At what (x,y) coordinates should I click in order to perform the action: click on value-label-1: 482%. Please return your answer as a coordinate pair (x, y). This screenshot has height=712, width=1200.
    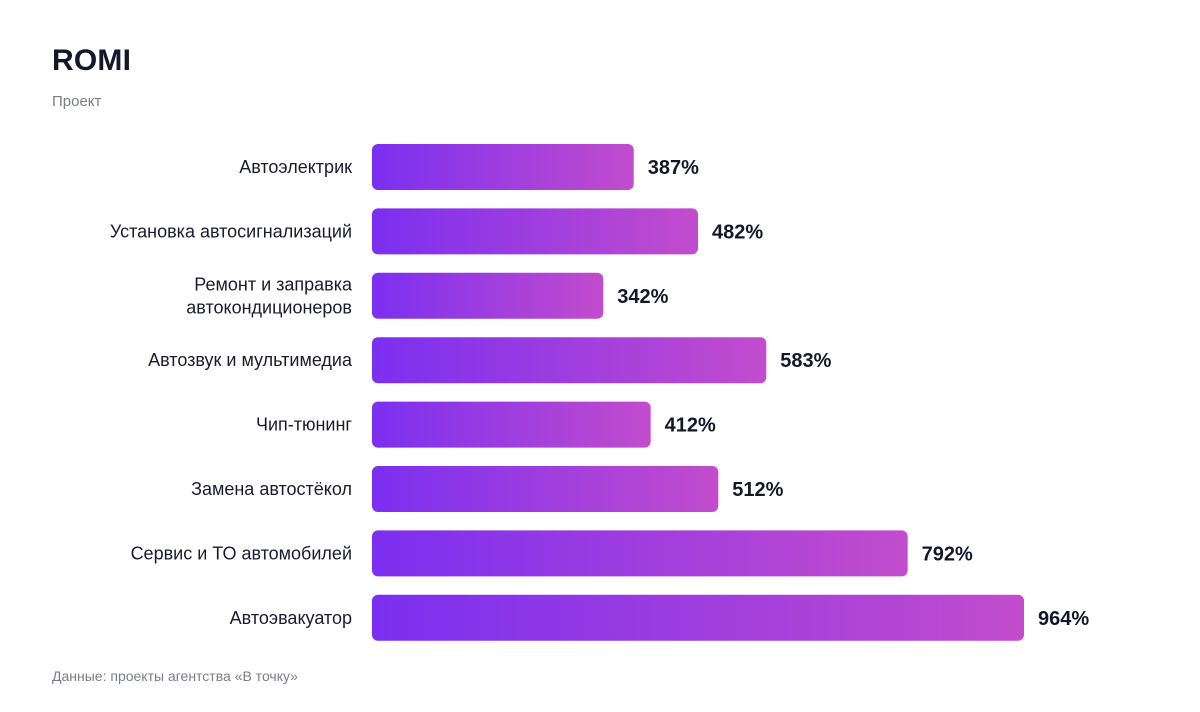
    Looking at the image, I should click on (737, 232).